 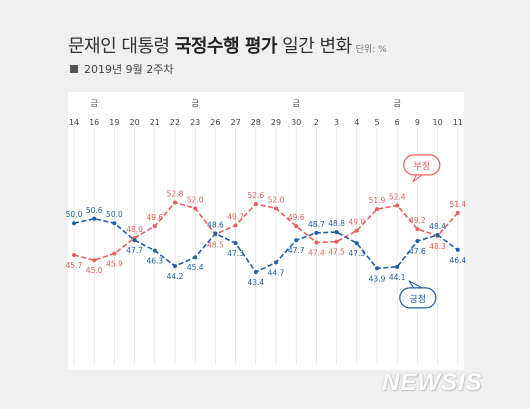 I want to click on positive-bubble, so click(x=418, y=298).